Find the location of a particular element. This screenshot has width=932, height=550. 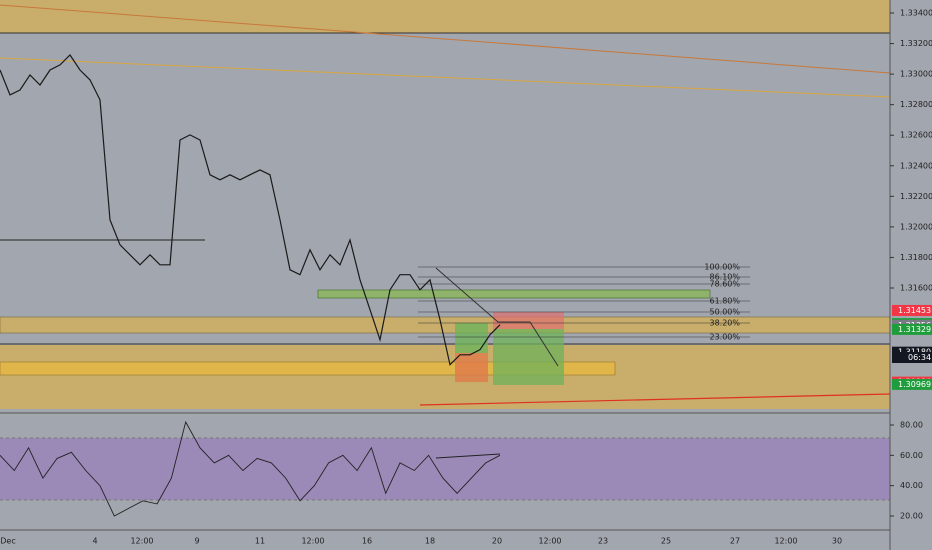

price-label: 1.32800 is located at coordinates (916, 104).